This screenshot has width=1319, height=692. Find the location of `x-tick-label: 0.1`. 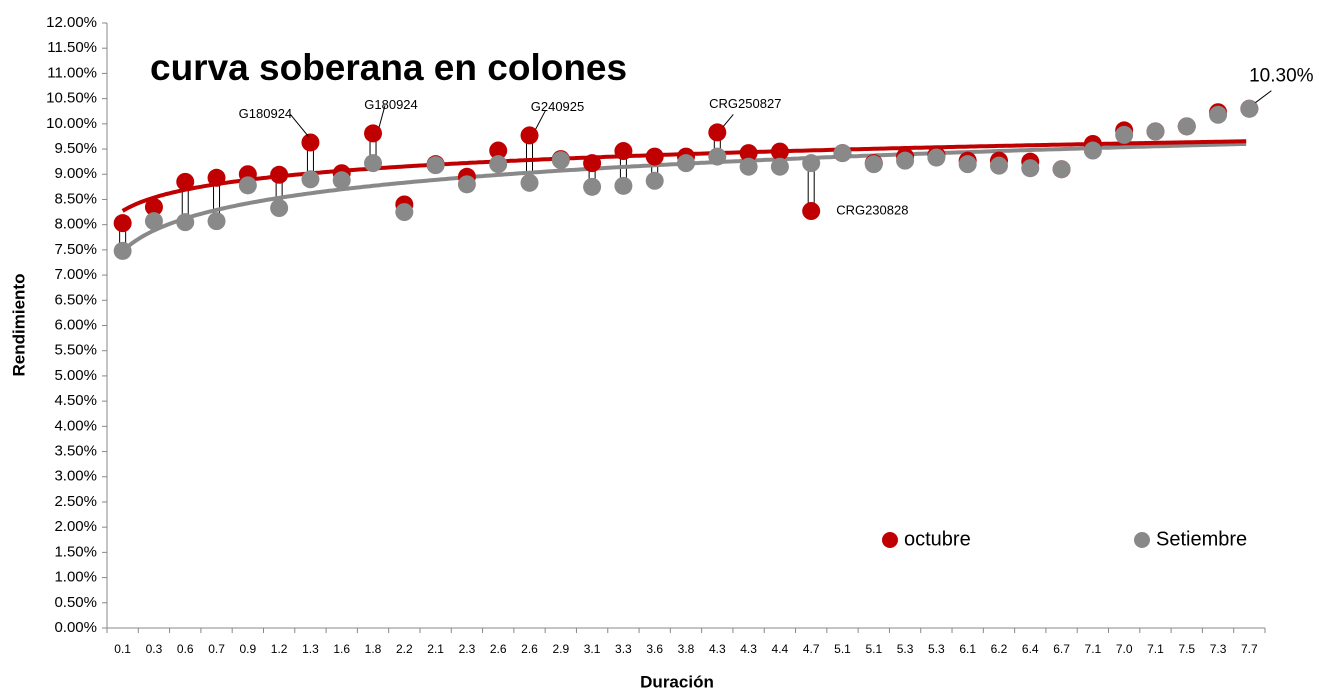

x-tick-label: 0.1 is located at coordinates (122, 649).